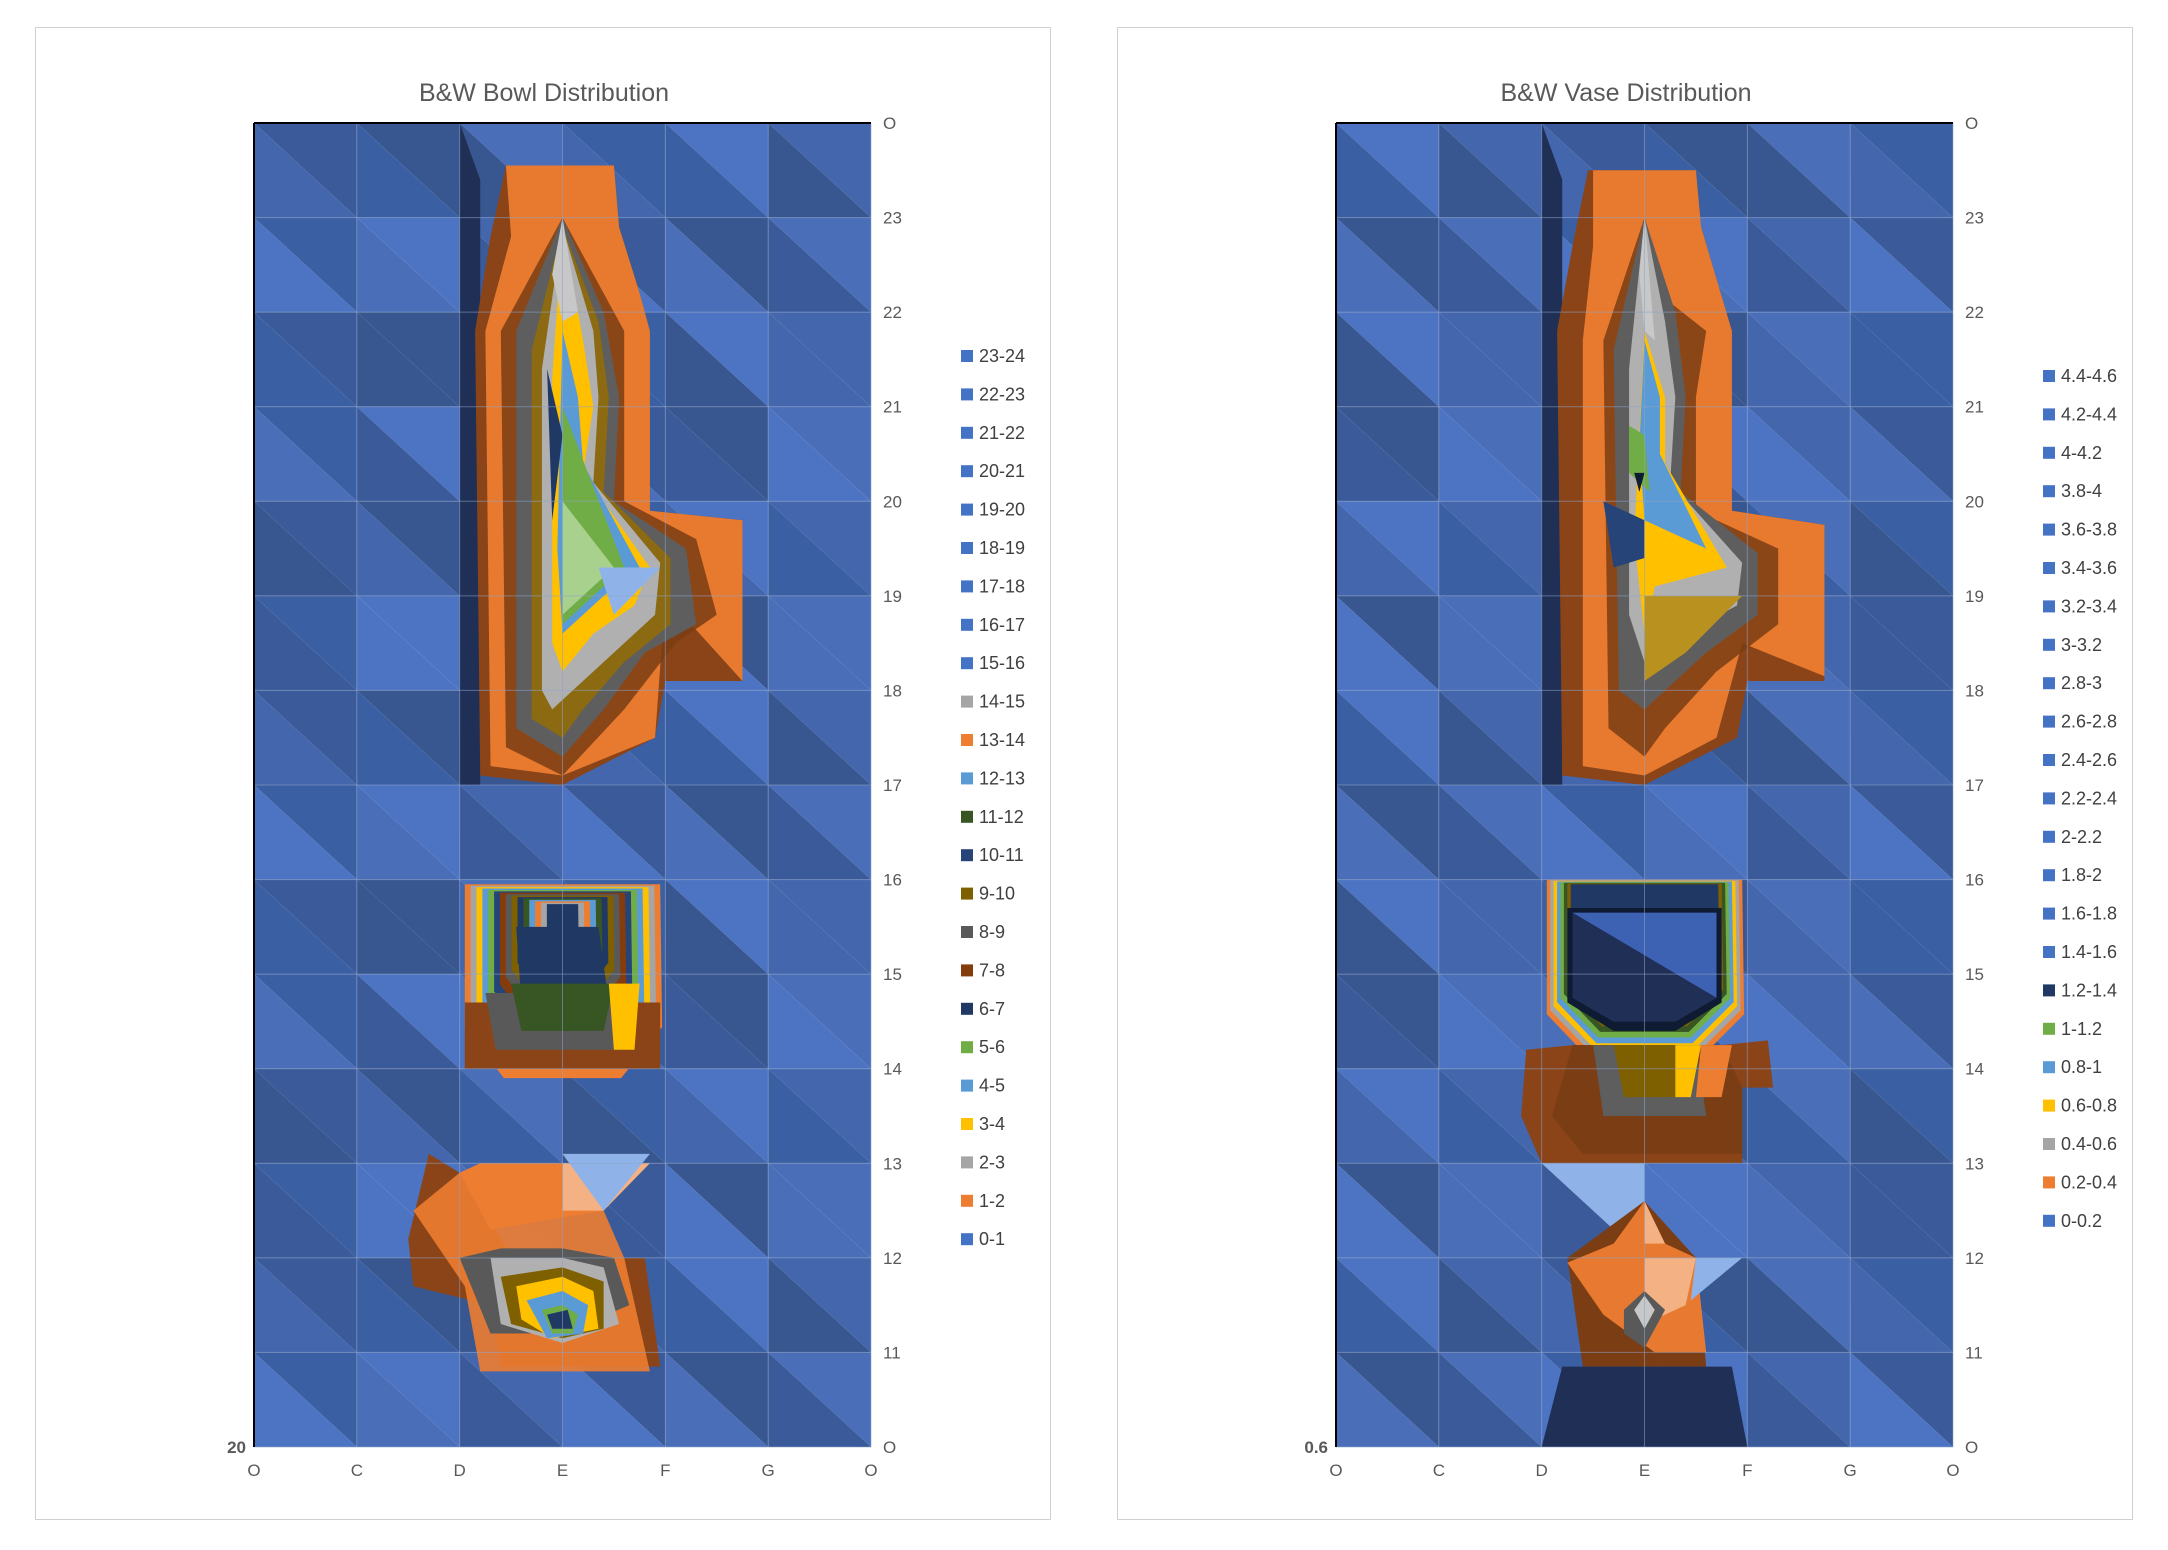 The image size is (2168, 1550). What do you see at coordinates (1974, 974) in the screenshot?
I see `y-tick-label: 15` at bounding box center [1974, 974].